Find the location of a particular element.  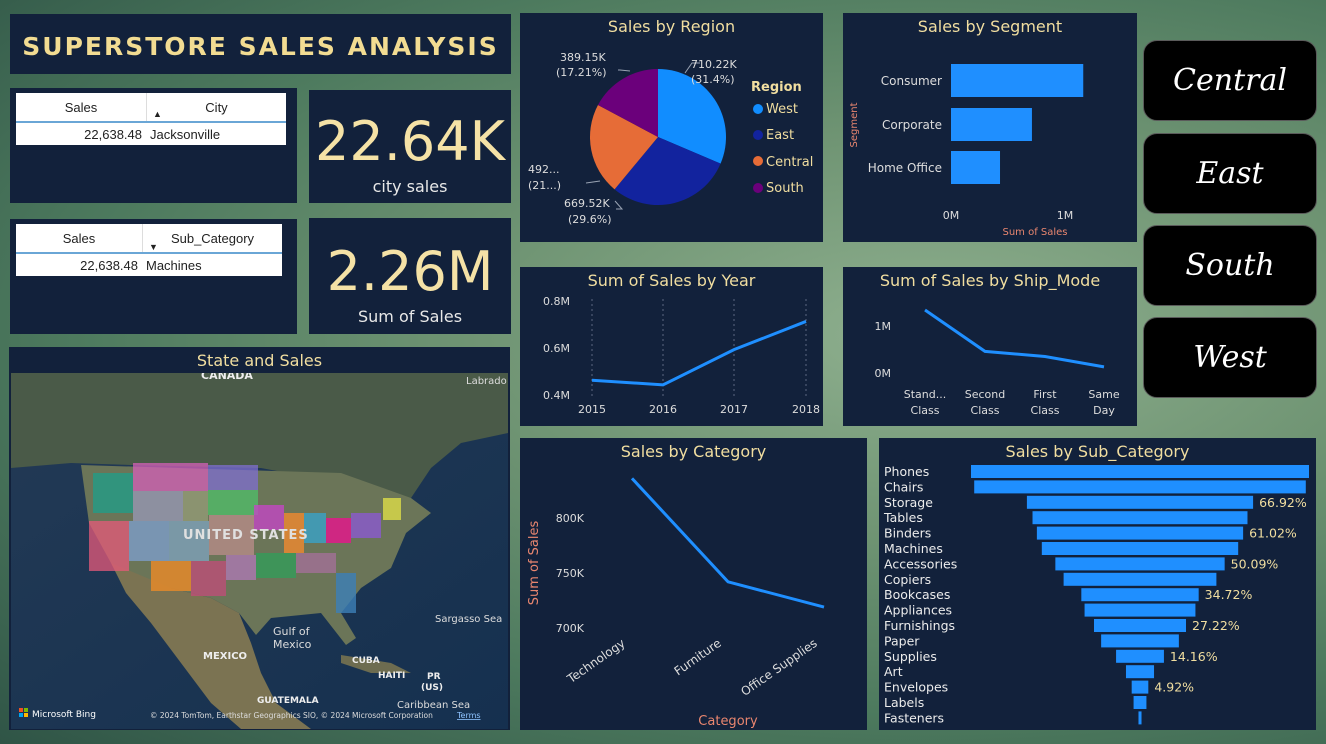

y-axis-title: Sum of Sales is located at coordinates (534, 563).